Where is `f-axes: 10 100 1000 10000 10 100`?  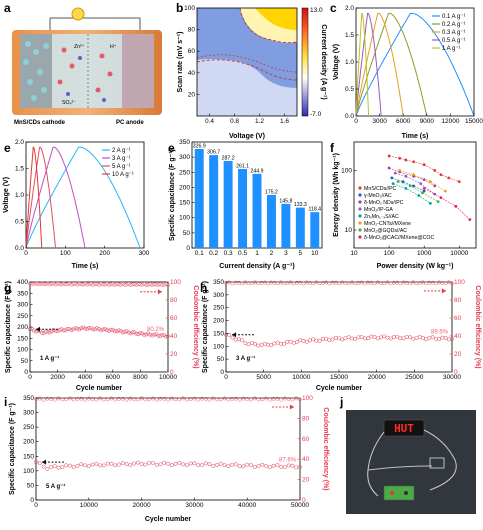 f-axes: 10 100 1000 10000 10 100 is located at coordinates (405, 212).